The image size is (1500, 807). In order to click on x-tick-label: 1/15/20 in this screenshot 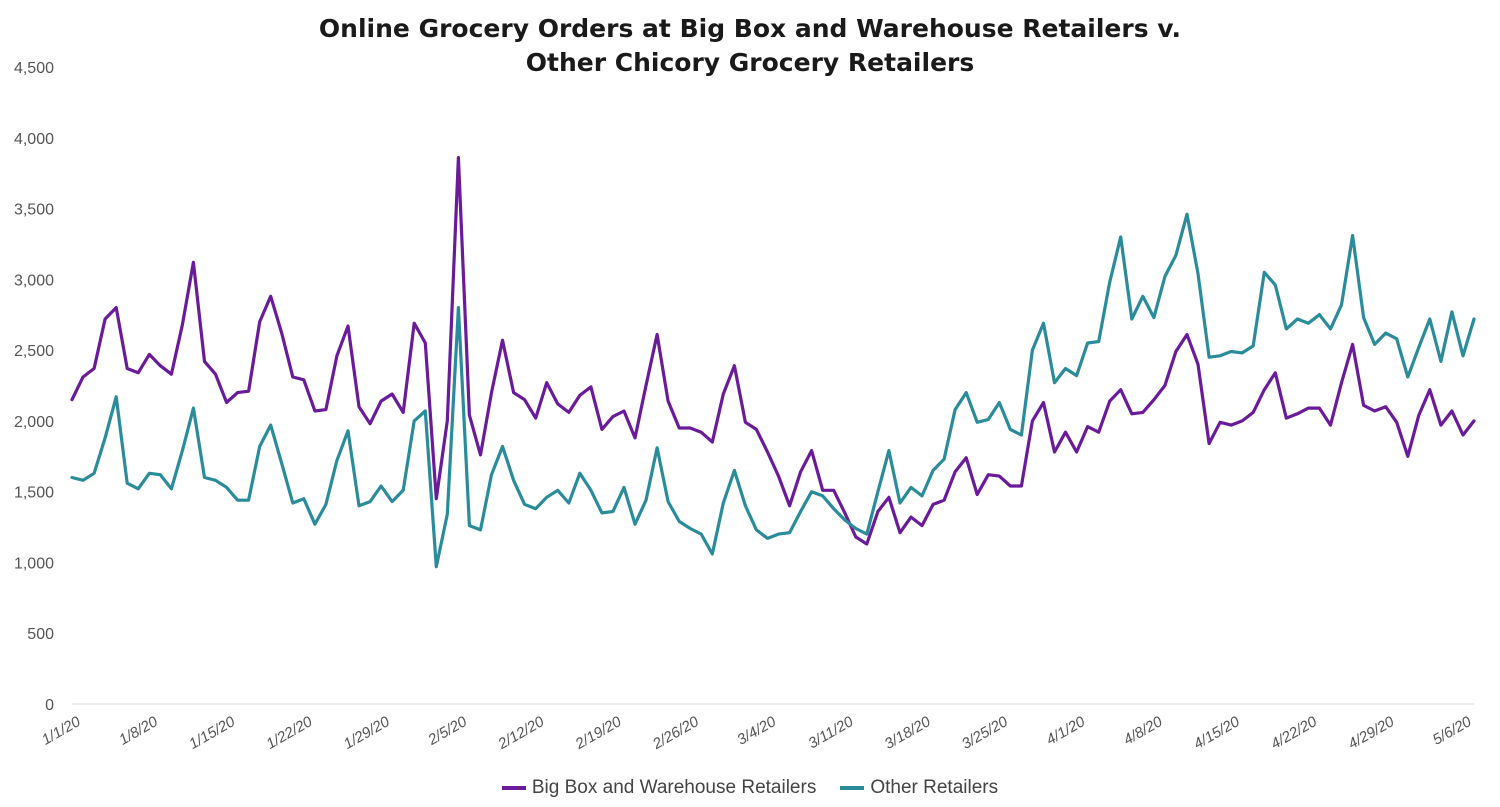, I will do `click(212, 733)`.